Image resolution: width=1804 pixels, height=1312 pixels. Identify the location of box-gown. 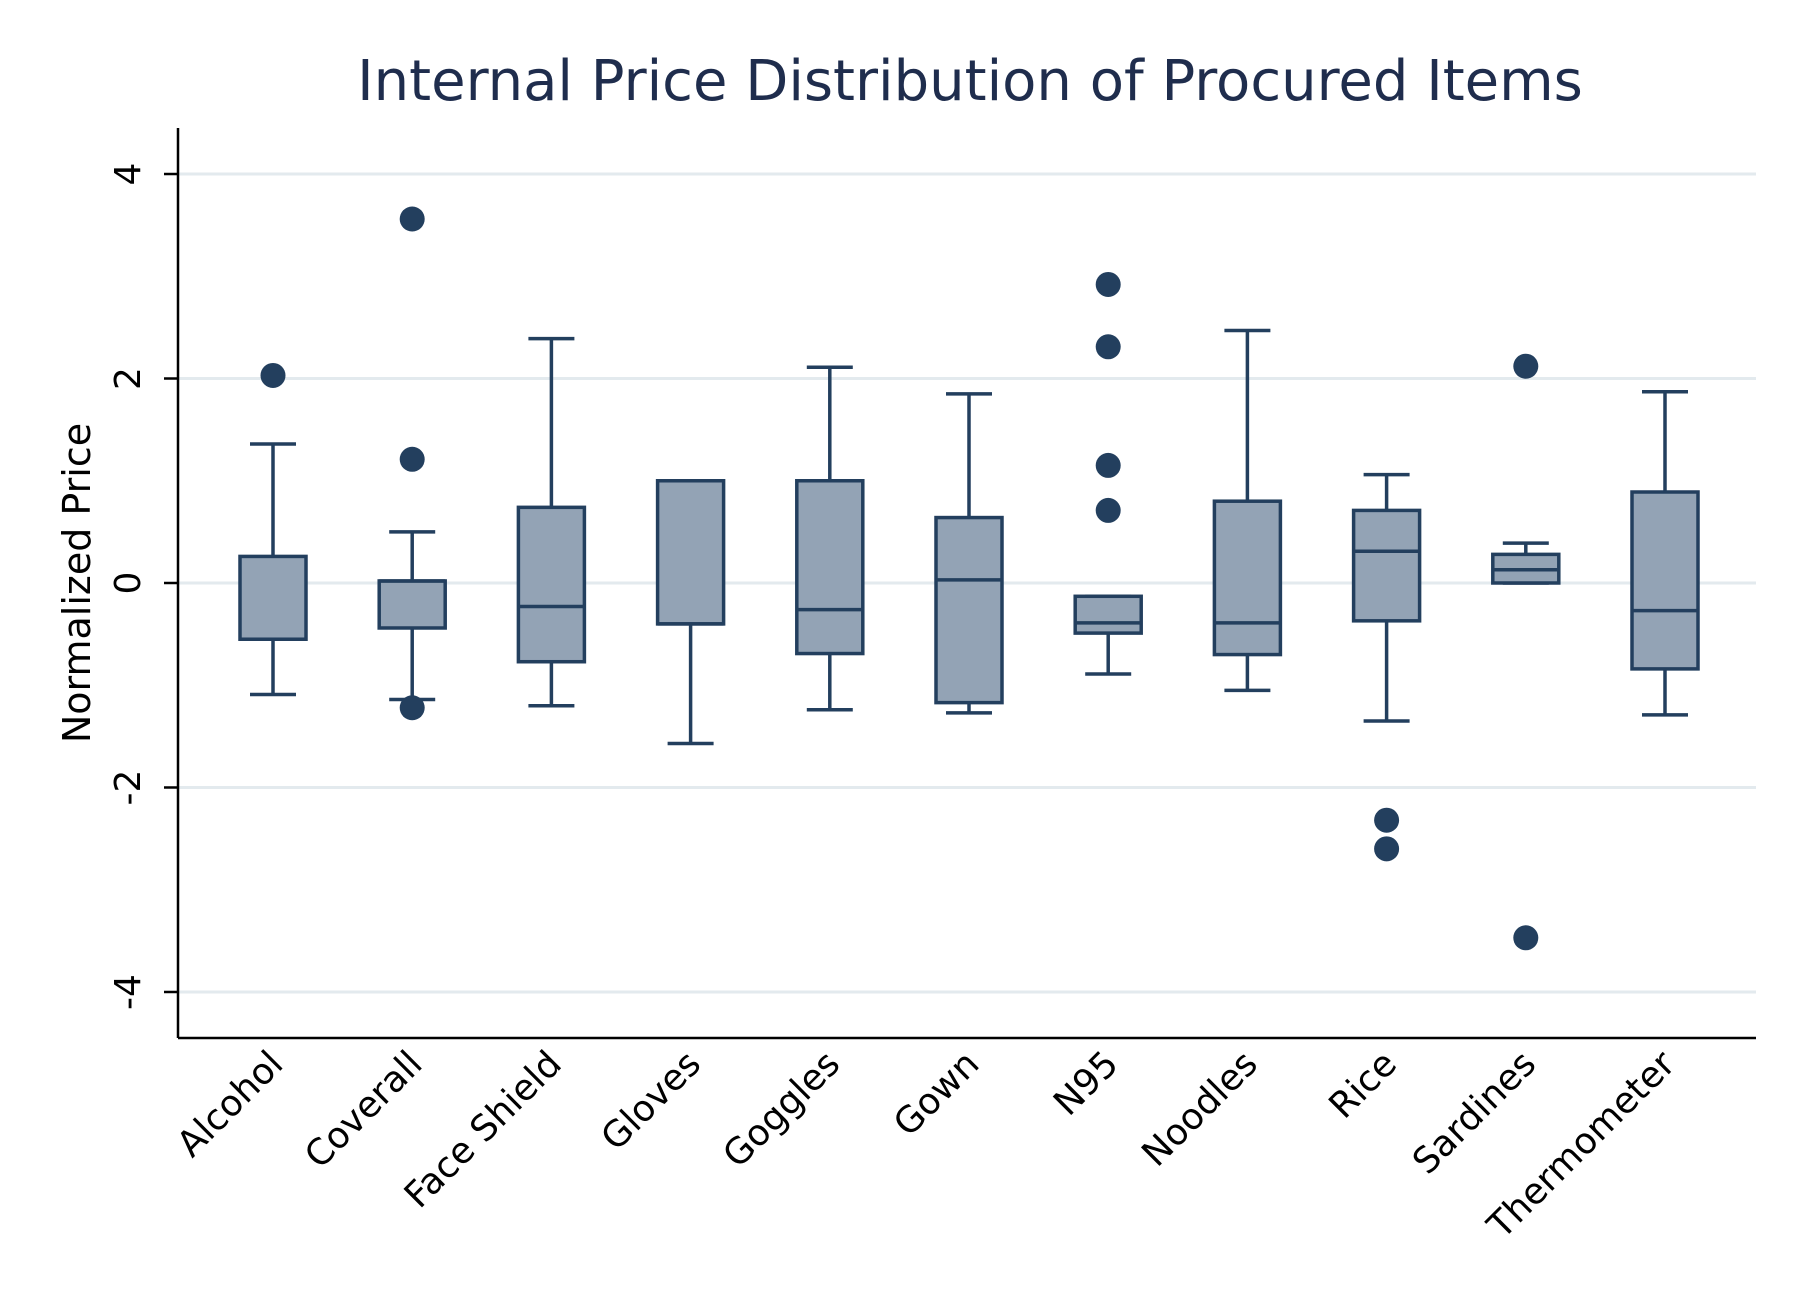
(969, 553).